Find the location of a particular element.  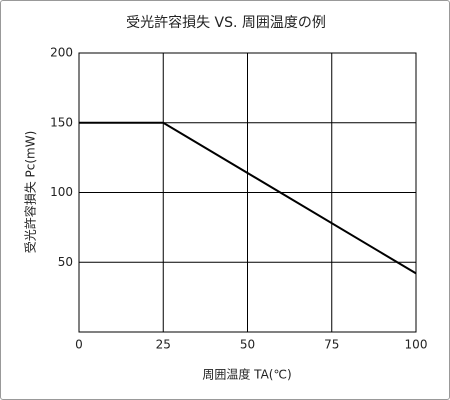

x-tick-label: 75 is located at coordinates (331, 345).